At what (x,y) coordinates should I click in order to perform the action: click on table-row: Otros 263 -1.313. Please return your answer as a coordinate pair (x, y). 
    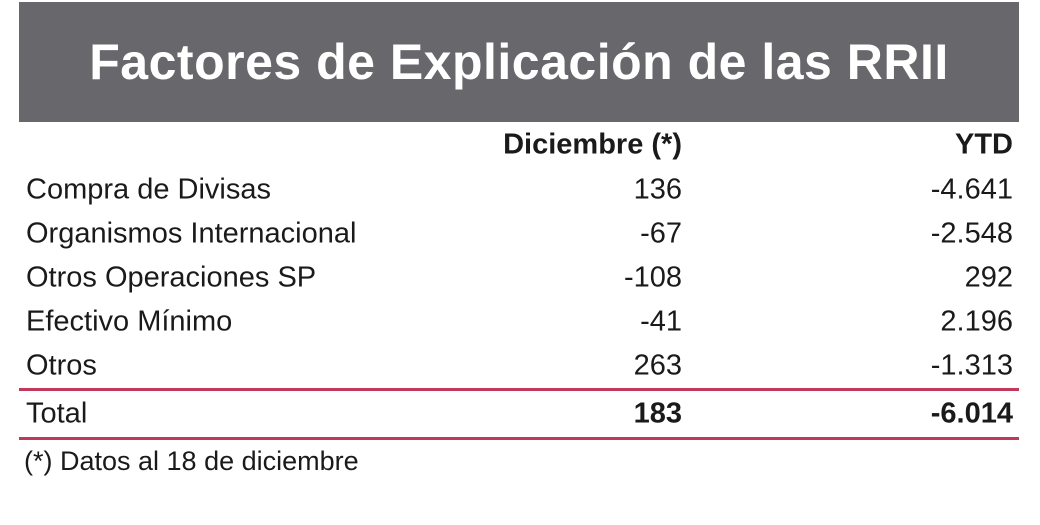
    Looking at the image, I should click on (519, 366).